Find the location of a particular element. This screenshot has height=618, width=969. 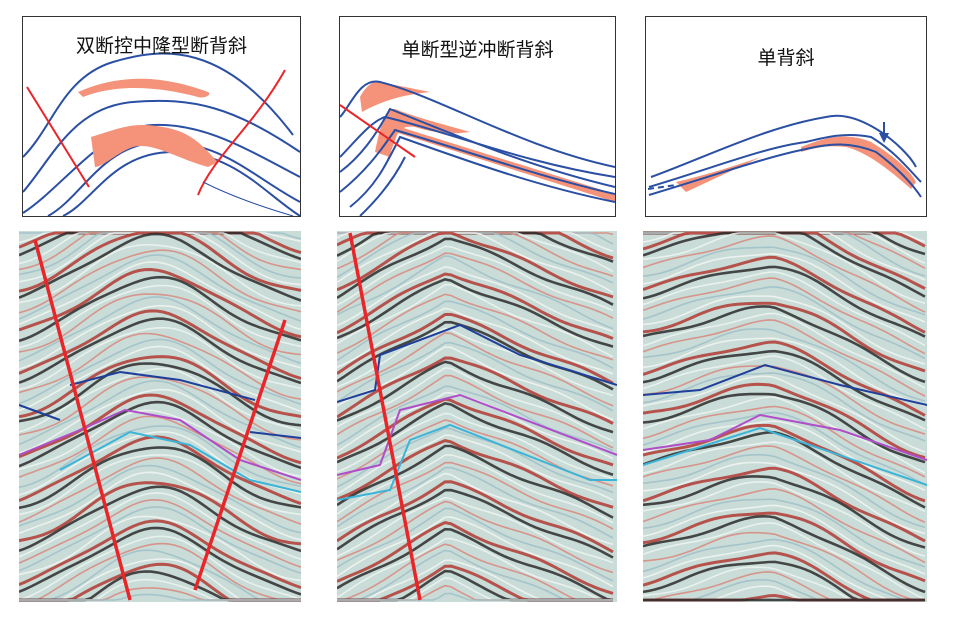

schematic-drawing is located at coordinates (161, 134).